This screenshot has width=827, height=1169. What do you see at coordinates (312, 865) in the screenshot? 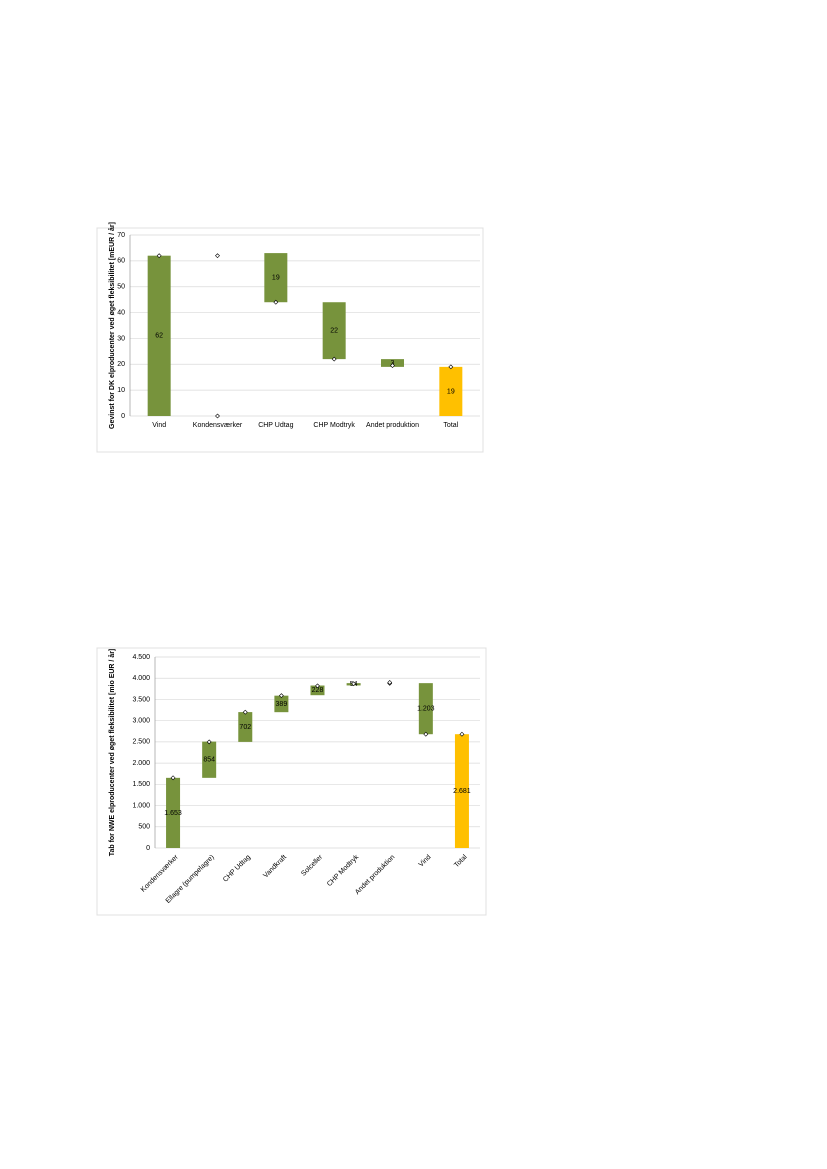
I see `x-tick-label: Solceller` at bounding box center [312, 865].